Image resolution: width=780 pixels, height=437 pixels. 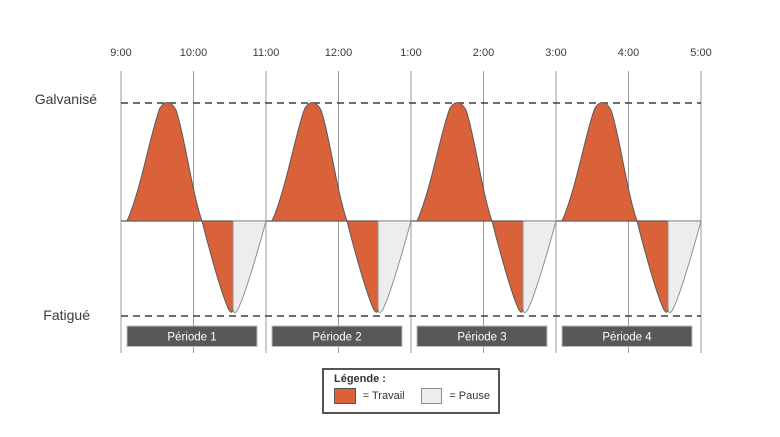 I want to click on pause-swatch, so click(x=431, y=396).